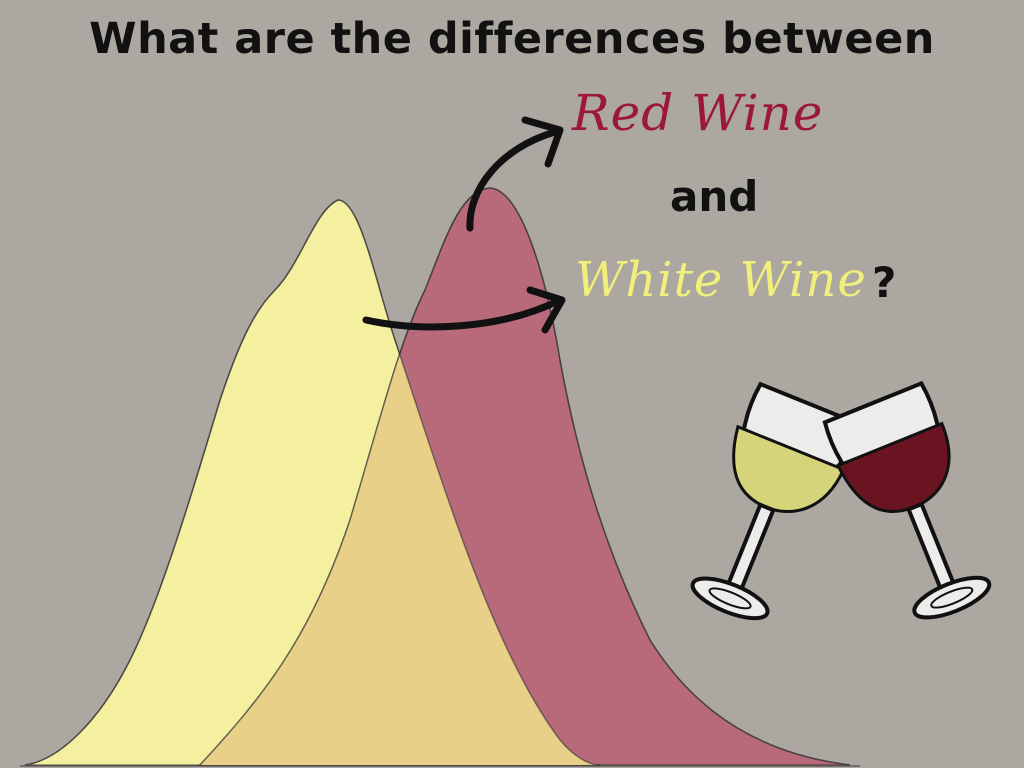 The image size is (1024, 768). I want to click on white-wine-label: White Wine, so click(721, 280).